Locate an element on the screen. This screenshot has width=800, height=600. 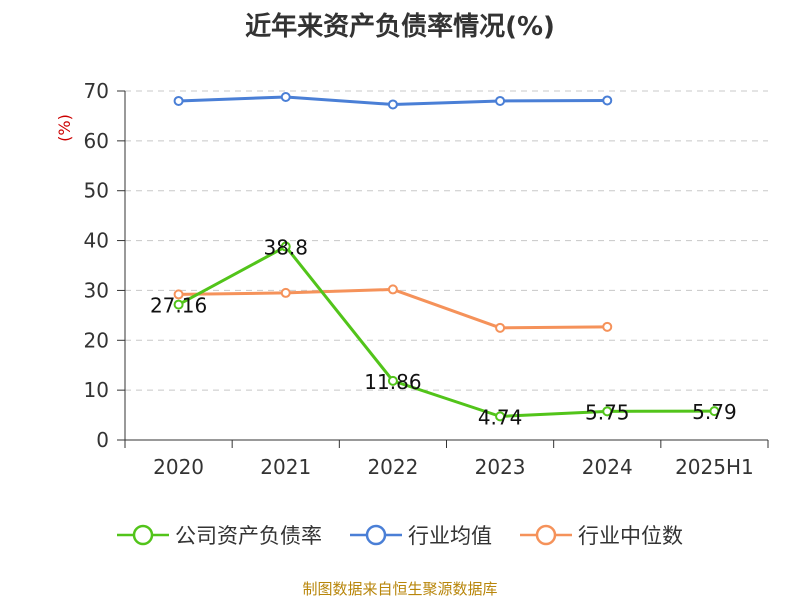
data-label: 11.86 is located at coordinates (392, 382).